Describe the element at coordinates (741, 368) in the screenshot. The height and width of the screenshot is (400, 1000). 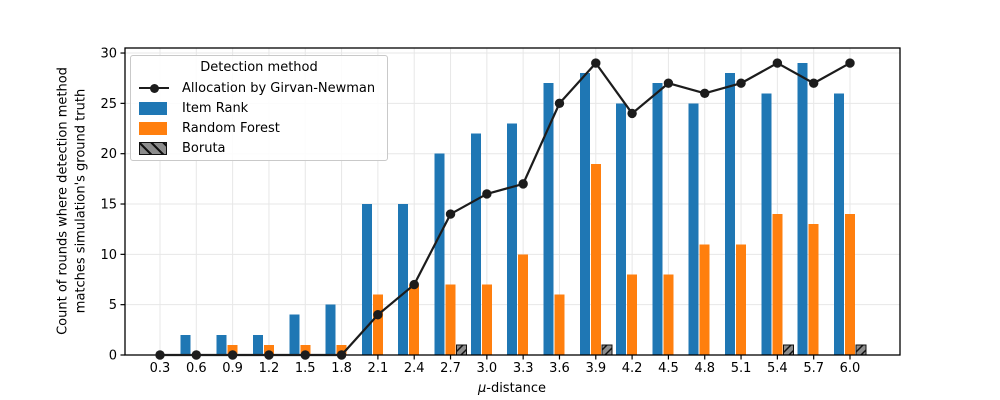
I see `x-tick-label: 5.1` at that location.